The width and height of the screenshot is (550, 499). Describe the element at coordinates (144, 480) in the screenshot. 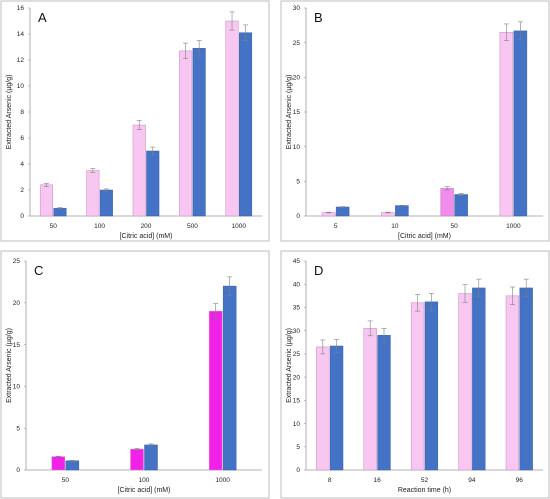

I see `panel-c-xtick-label-1: 100` at that location.